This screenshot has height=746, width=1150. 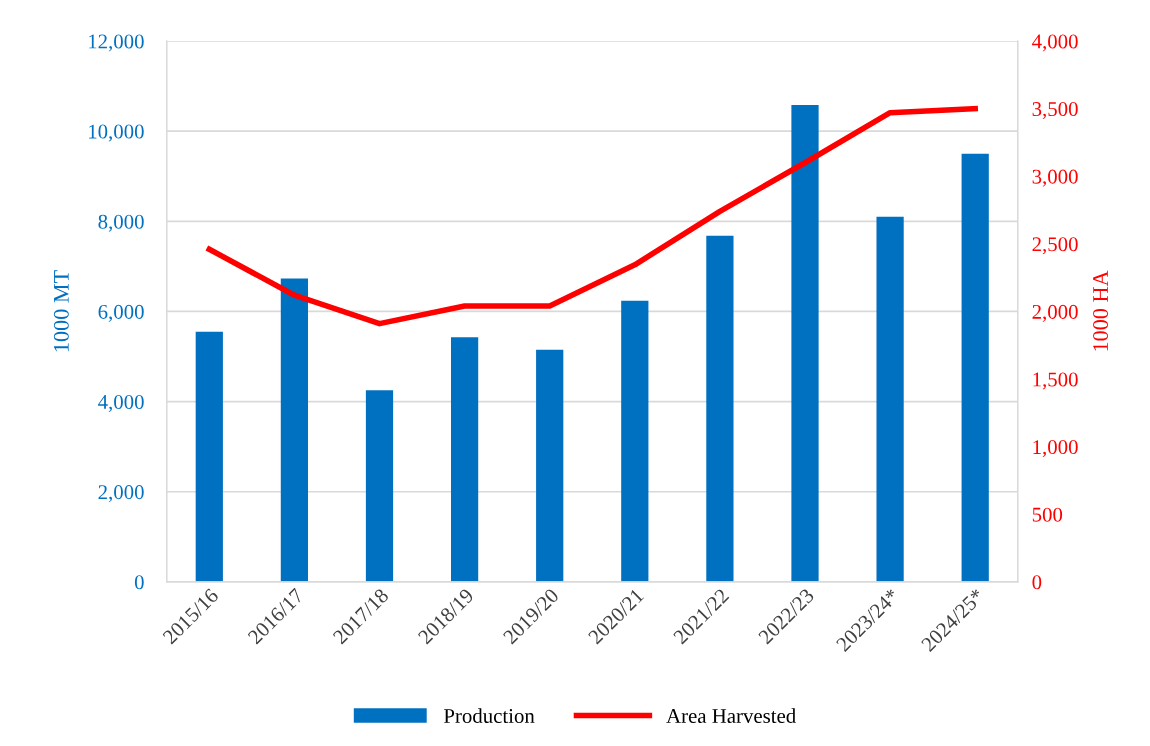 What do you see at coordinates (1047, 514) in the screenshot?
I see `y2-tick-label: 500` at bounding box center [1047, 514].